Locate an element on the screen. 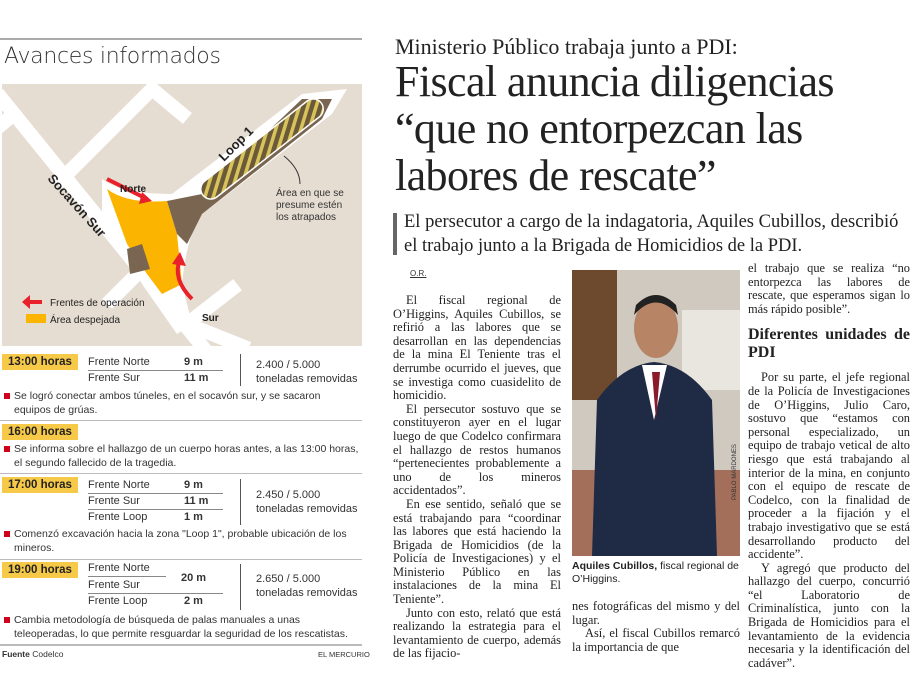  entry-time: 17:00 horas is located at coordinates (40, 485).